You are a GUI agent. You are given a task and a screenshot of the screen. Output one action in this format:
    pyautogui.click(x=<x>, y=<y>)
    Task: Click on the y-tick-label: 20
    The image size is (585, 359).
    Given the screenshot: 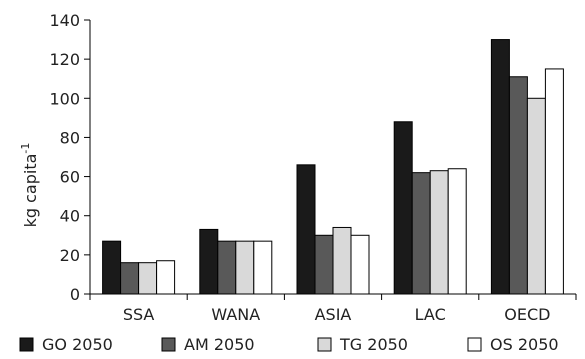 What is the action you would take?
    pyautogui.click(x=70, y=255)
    